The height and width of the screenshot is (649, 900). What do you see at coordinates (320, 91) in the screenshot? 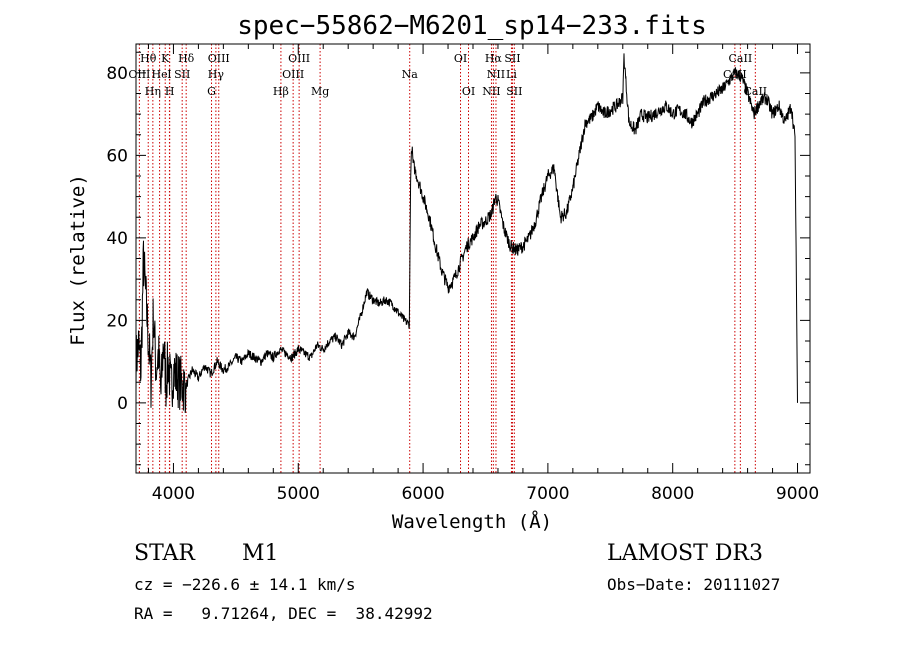
I see `line-marker-label: Mg` at bounding box center [320, 91].